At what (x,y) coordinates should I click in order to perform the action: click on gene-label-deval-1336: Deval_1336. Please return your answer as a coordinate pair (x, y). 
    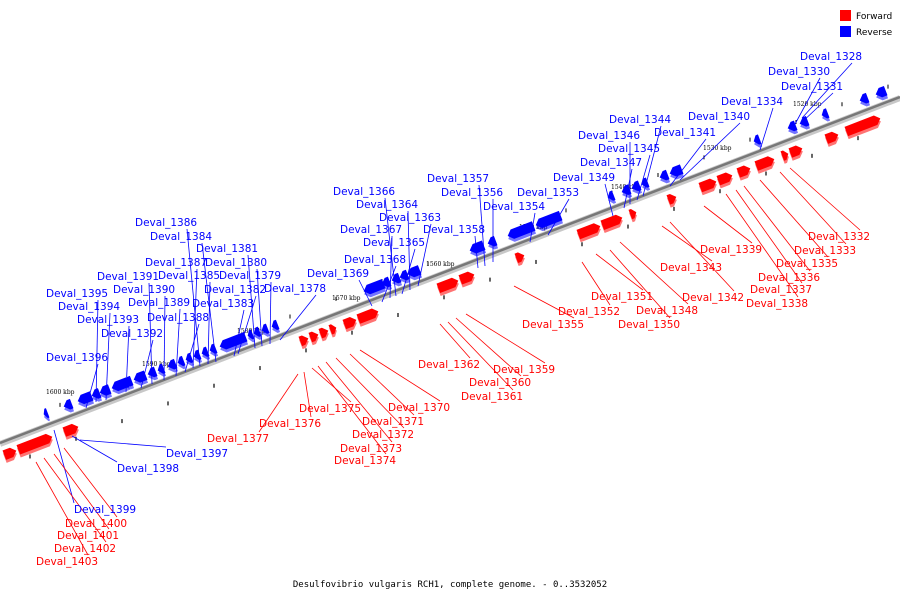
    Looking at the image, I should click on (789, 278).